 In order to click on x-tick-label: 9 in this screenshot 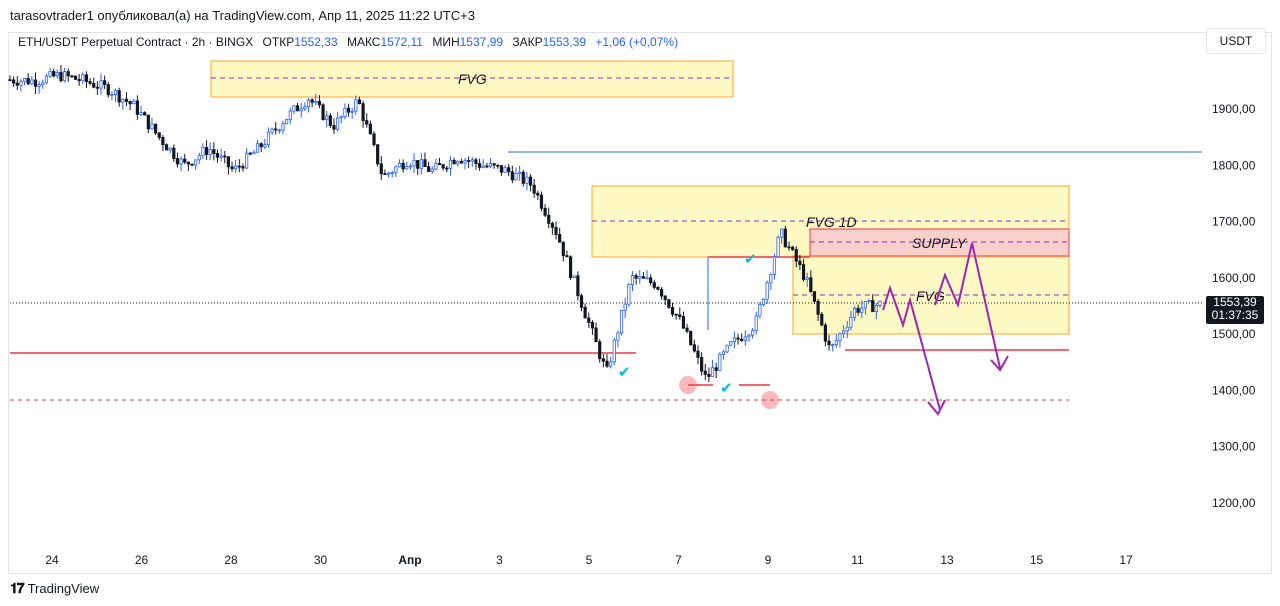, I will do `click(768, 560)`.